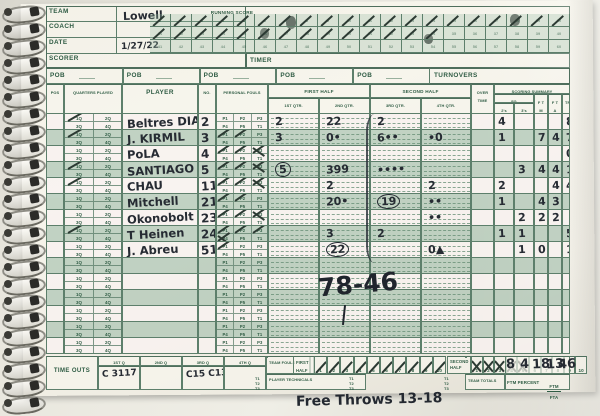  I want to click on running-score-cell: 55, so click(454, 46).